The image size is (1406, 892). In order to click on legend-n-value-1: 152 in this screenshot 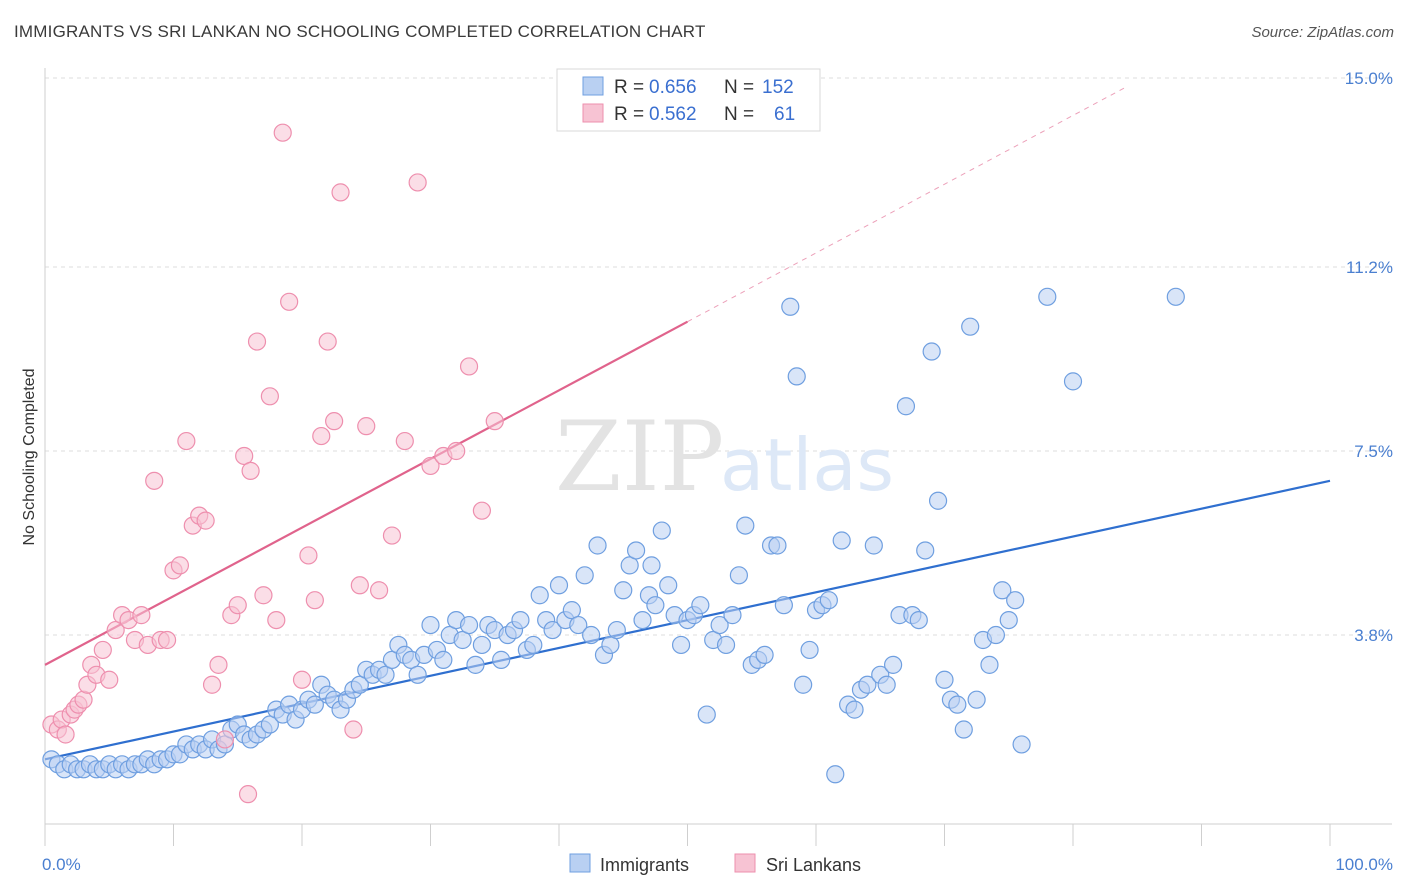, I will do `click(778, 87)`.